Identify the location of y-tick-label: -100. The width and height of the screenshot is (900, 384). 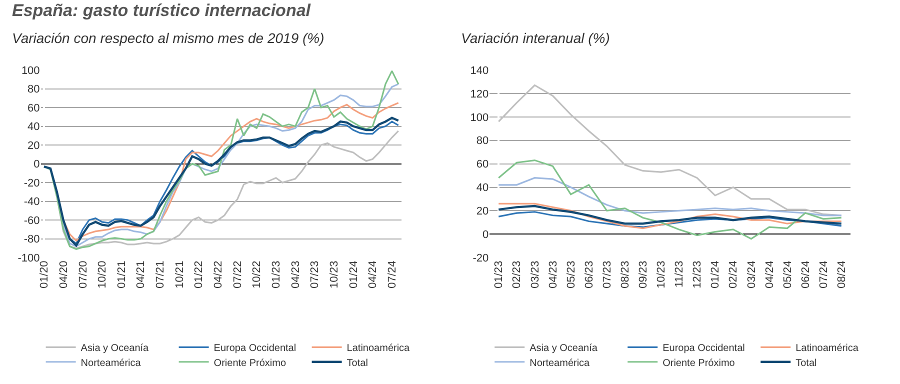
(29, 258).